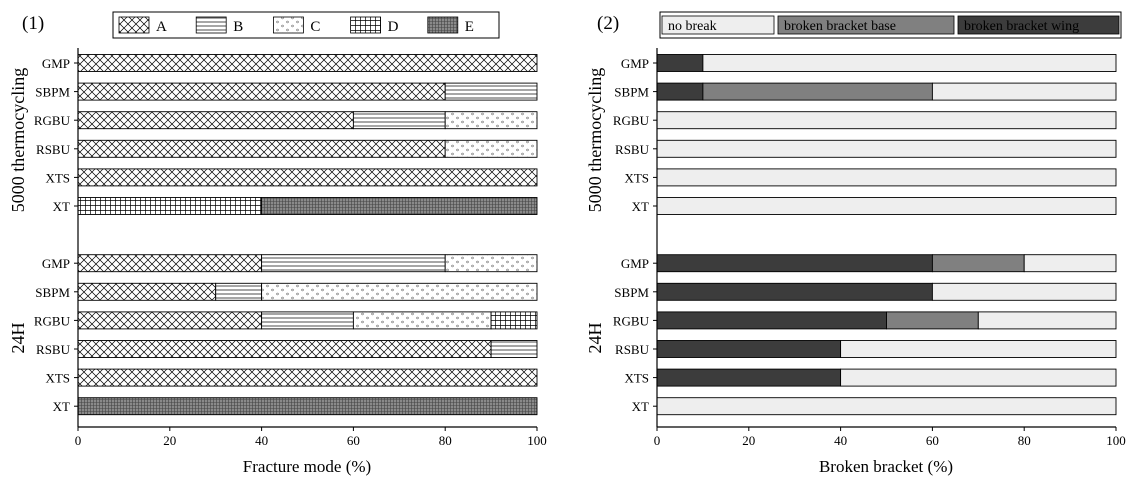 This screenshot has width=1131, height=477. I want to click on panel-1-legend: A B C D E, so click(306, 25).